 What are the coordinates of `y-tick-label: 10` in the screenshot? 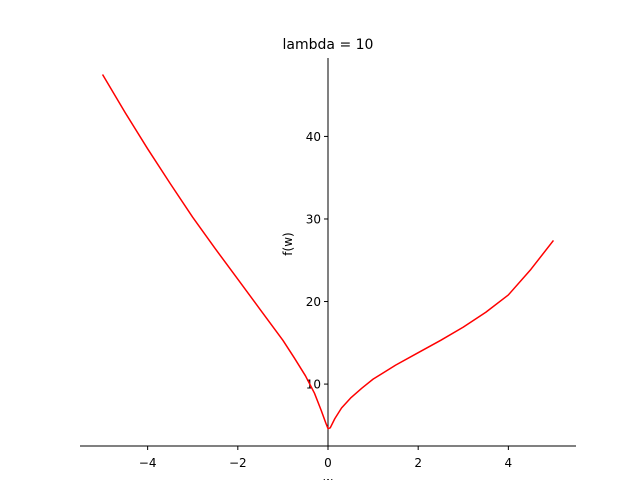 It's located at (313, 385).